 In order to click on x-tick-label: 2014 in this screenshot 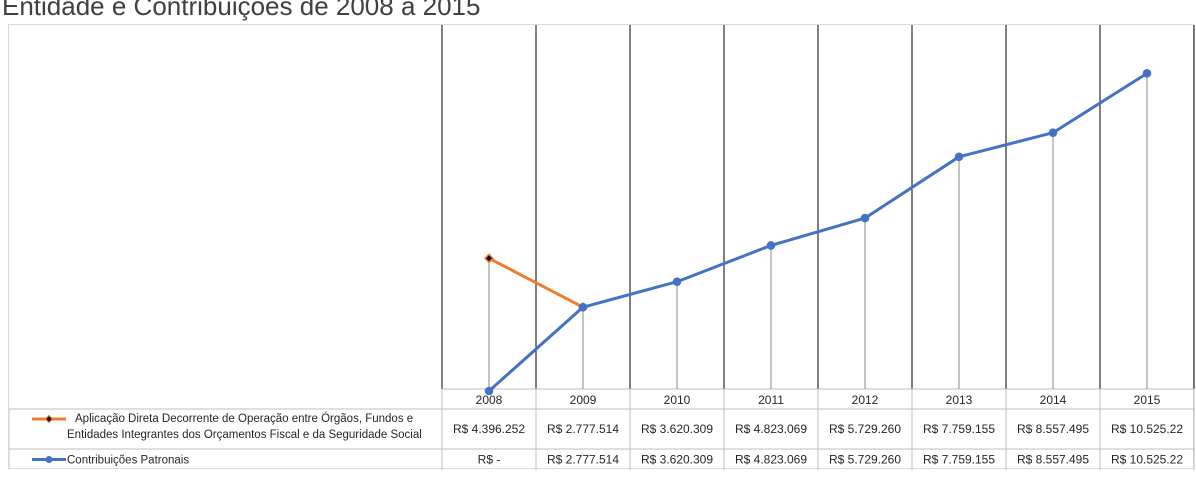, I will do `click(1053, 400)`.